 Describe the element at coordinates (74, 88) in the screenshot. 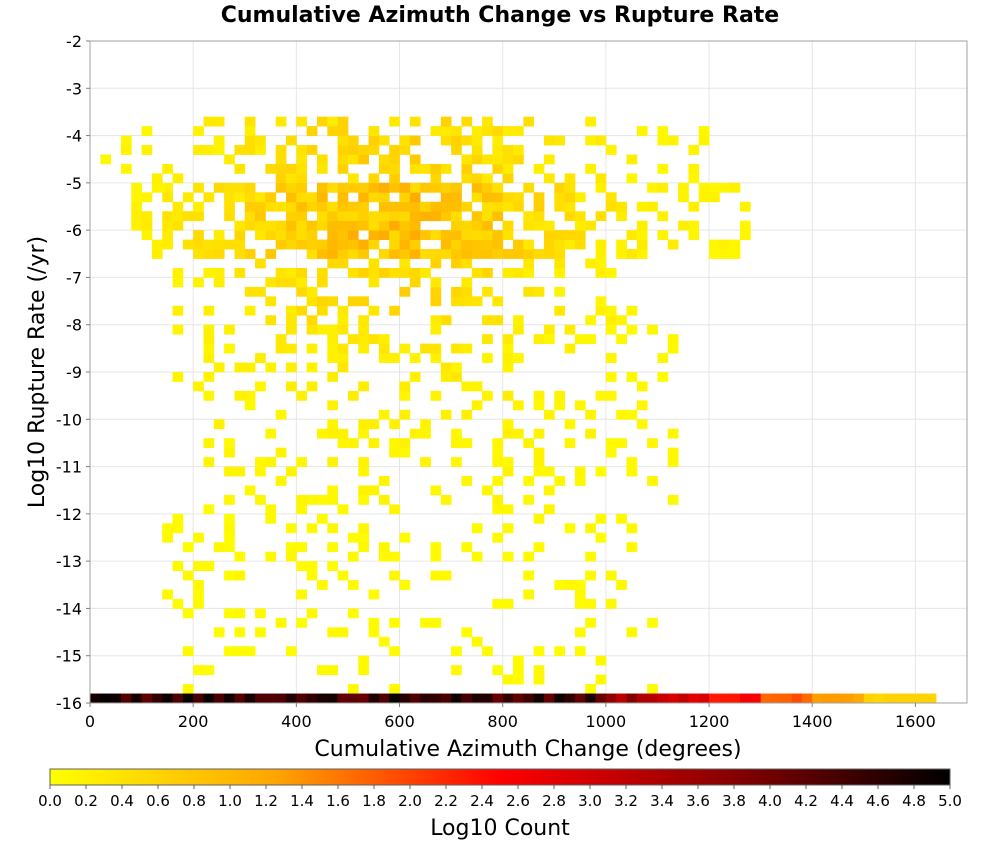

I see `y-tick-label: -3` at that location.